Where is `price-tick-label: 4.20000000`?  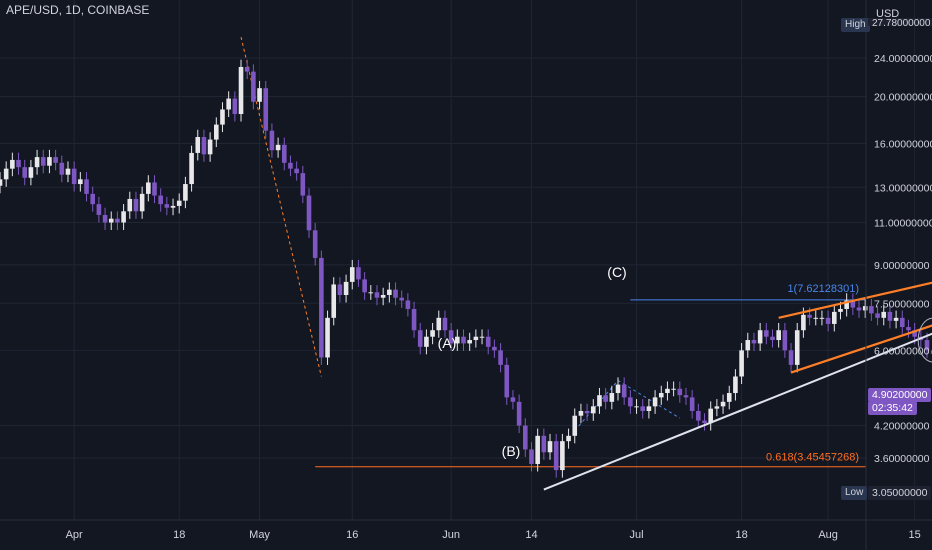
price-tick-label: 4.20000000 is located at coordinates (902, 427).